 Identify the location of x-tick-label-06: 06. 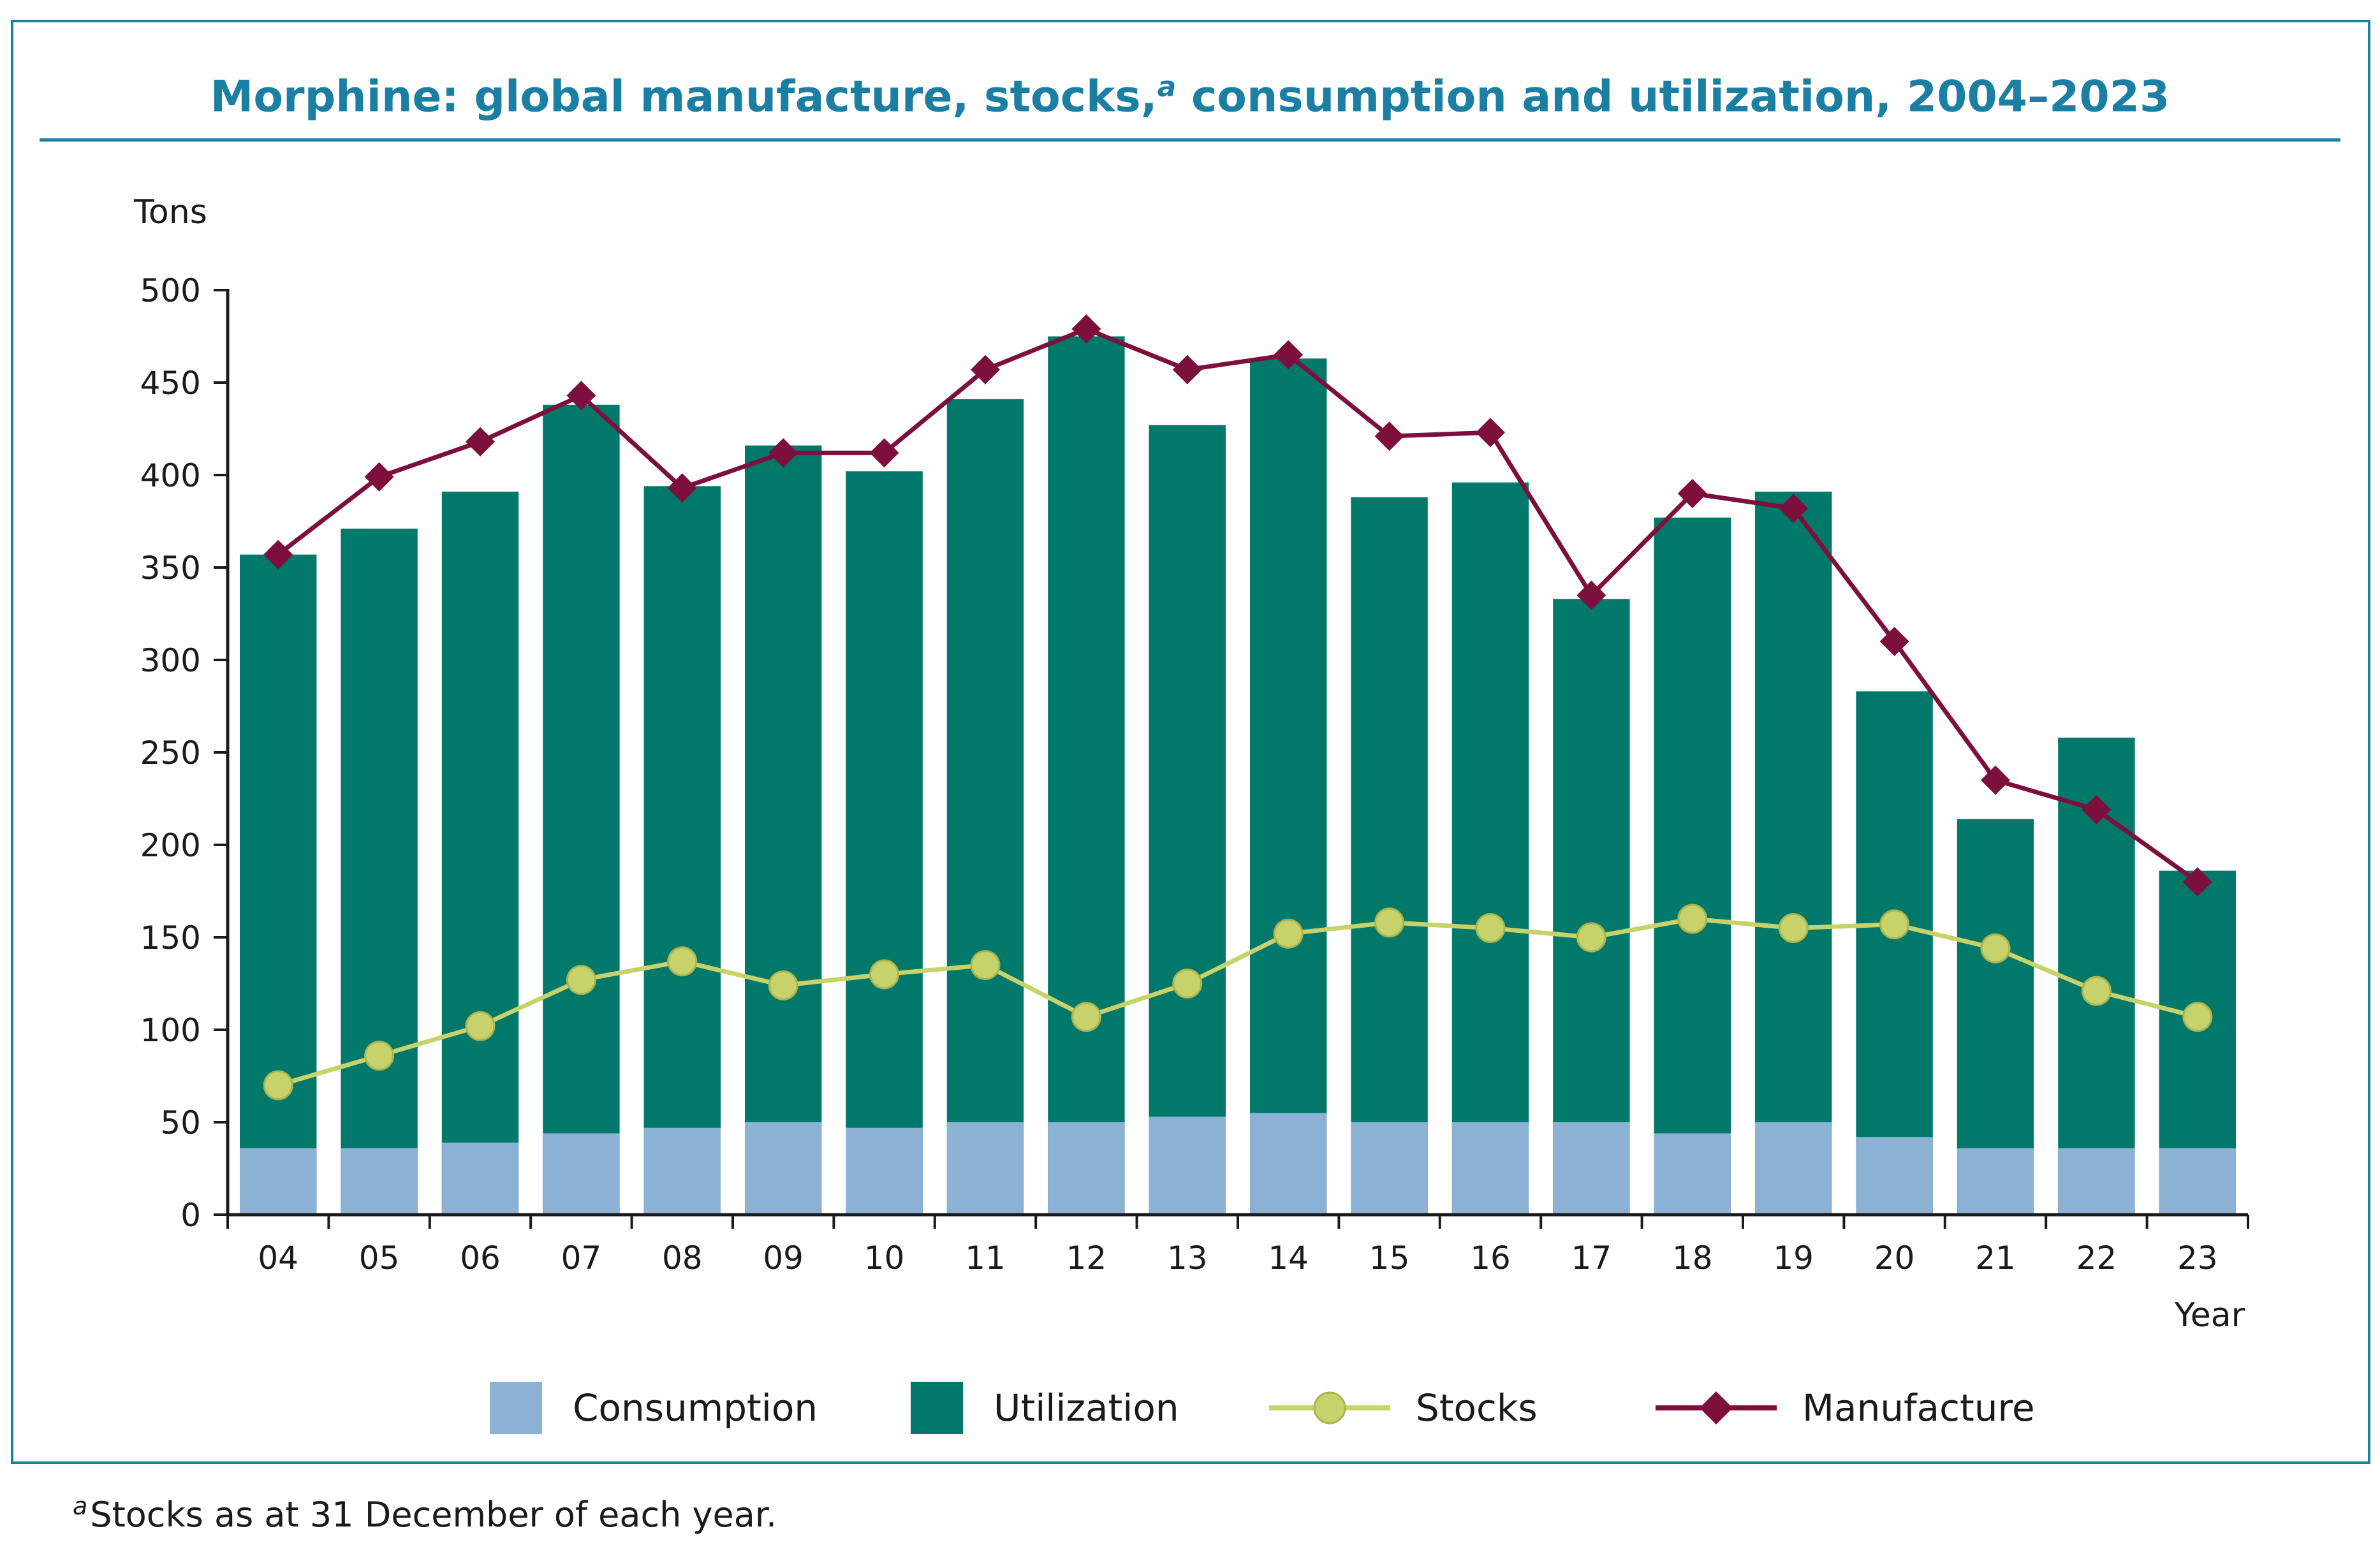
(480, 1258).